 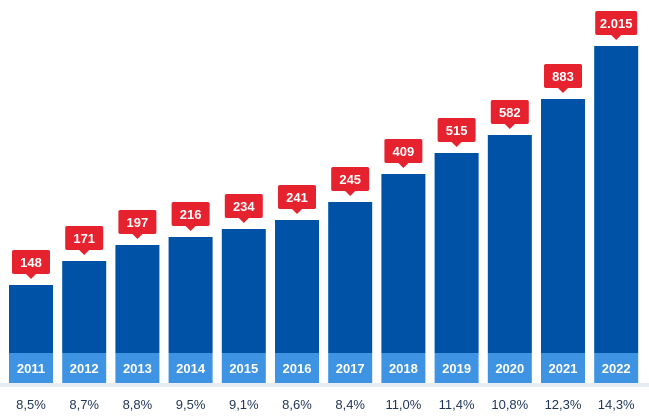 What do you see at coordinates (563, 226) in the screenshot?
I see `bar-2021` at bounding box center [563, 226].